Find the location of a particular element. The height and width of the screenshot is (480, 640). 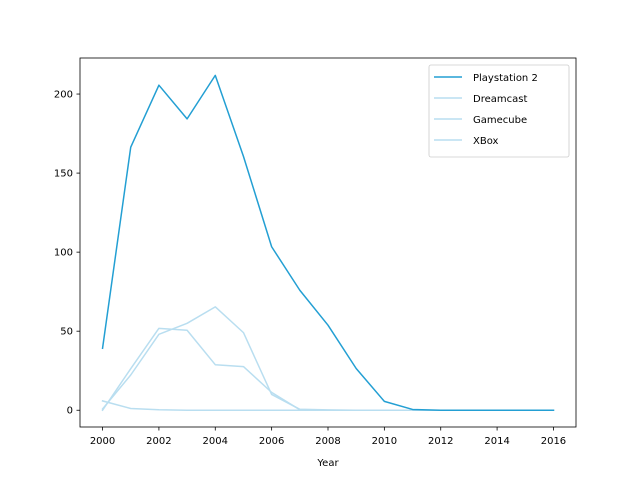

y-tick-label: 50 is located at coordinates (66, 332).